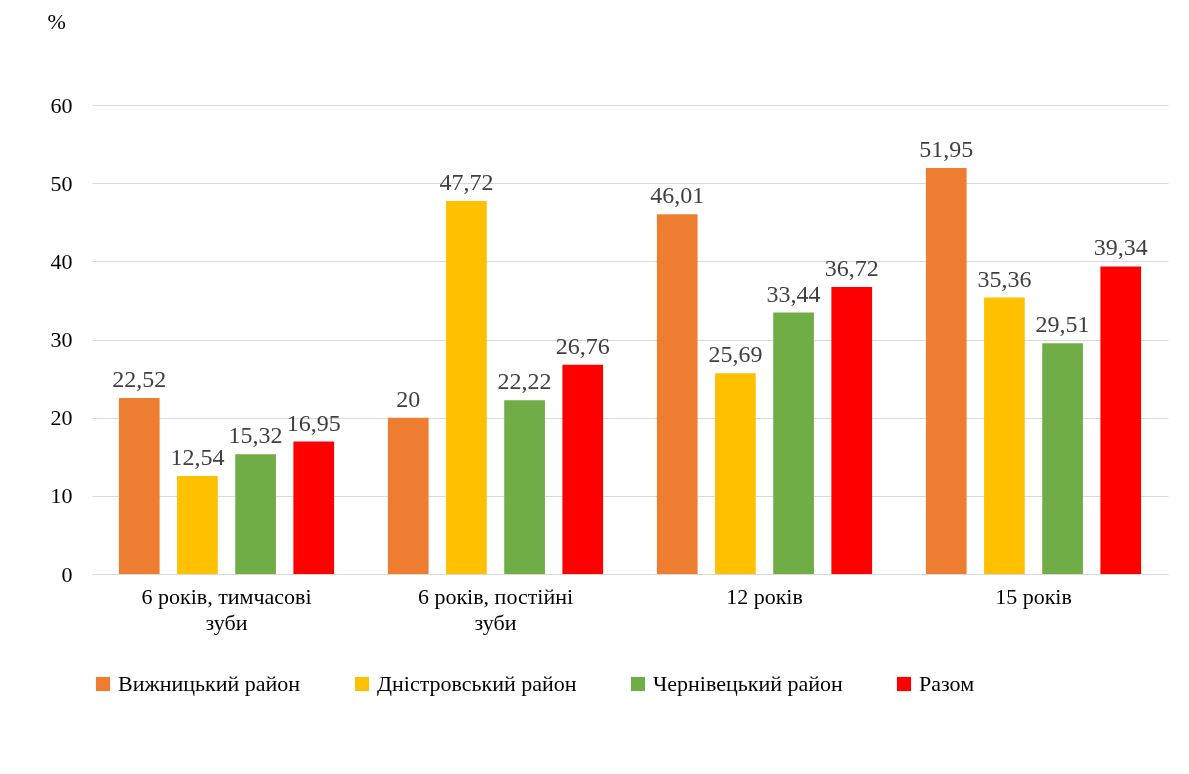 This screenshot has width=1189, height=774. Describe the element at coordinates (851, 267) in the screenshot. I see `data-label: 36,72` at that location.